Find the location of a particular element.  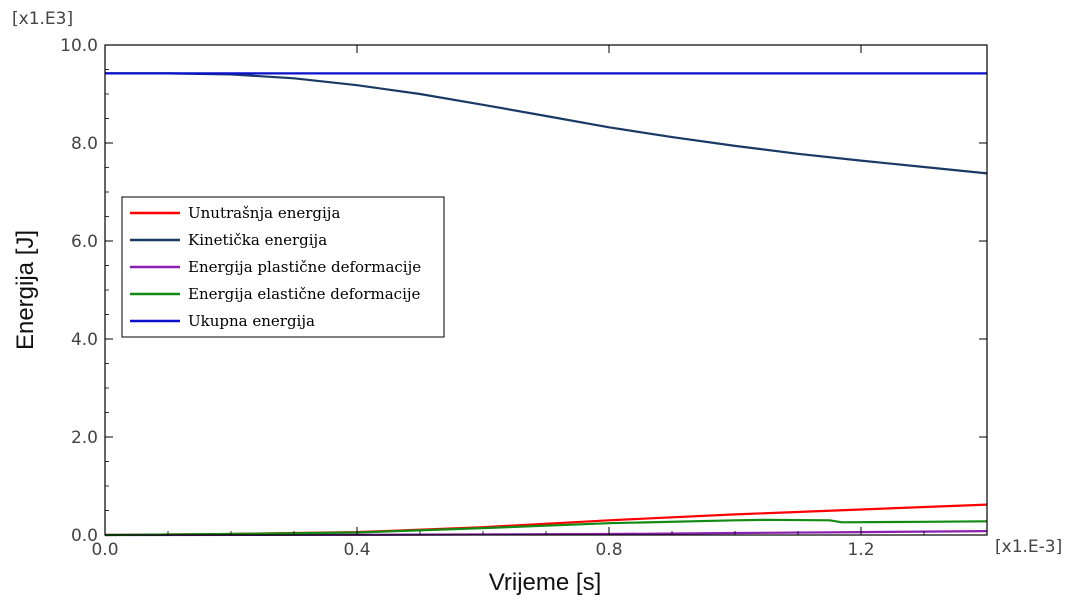

legend-label: Kinetička energija is located at coordinates (257, 240).